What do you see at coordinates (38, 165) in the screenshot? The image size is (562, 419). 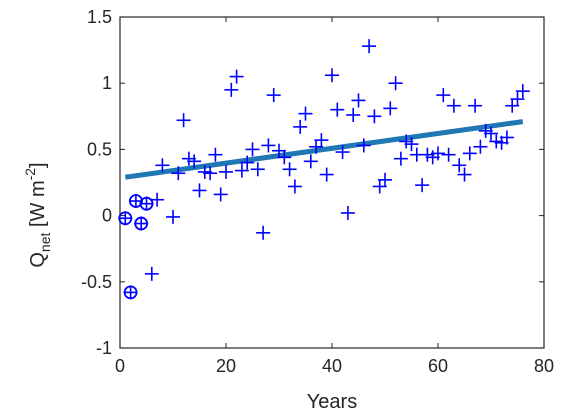 I see `y-axis-label-units-close: ]` at bounding box center [38, 165].